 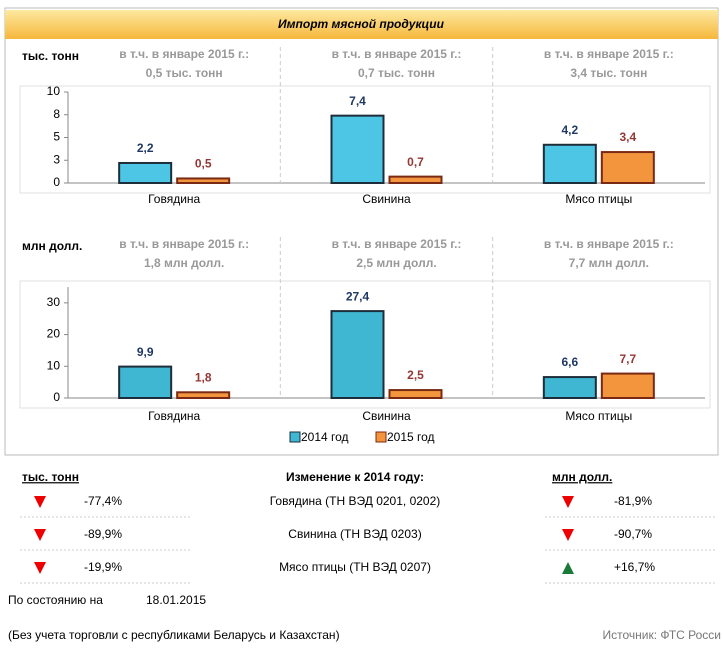 I want to click on value-label: 0,5, so click(x=203, y=164).